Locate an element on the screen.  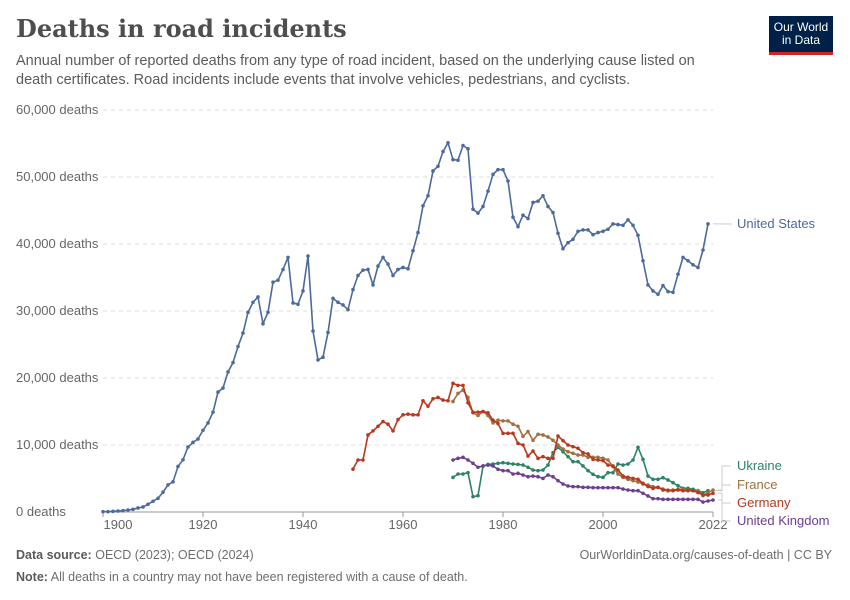
series-label: United Kingdom is located at coordinates (783, 520).